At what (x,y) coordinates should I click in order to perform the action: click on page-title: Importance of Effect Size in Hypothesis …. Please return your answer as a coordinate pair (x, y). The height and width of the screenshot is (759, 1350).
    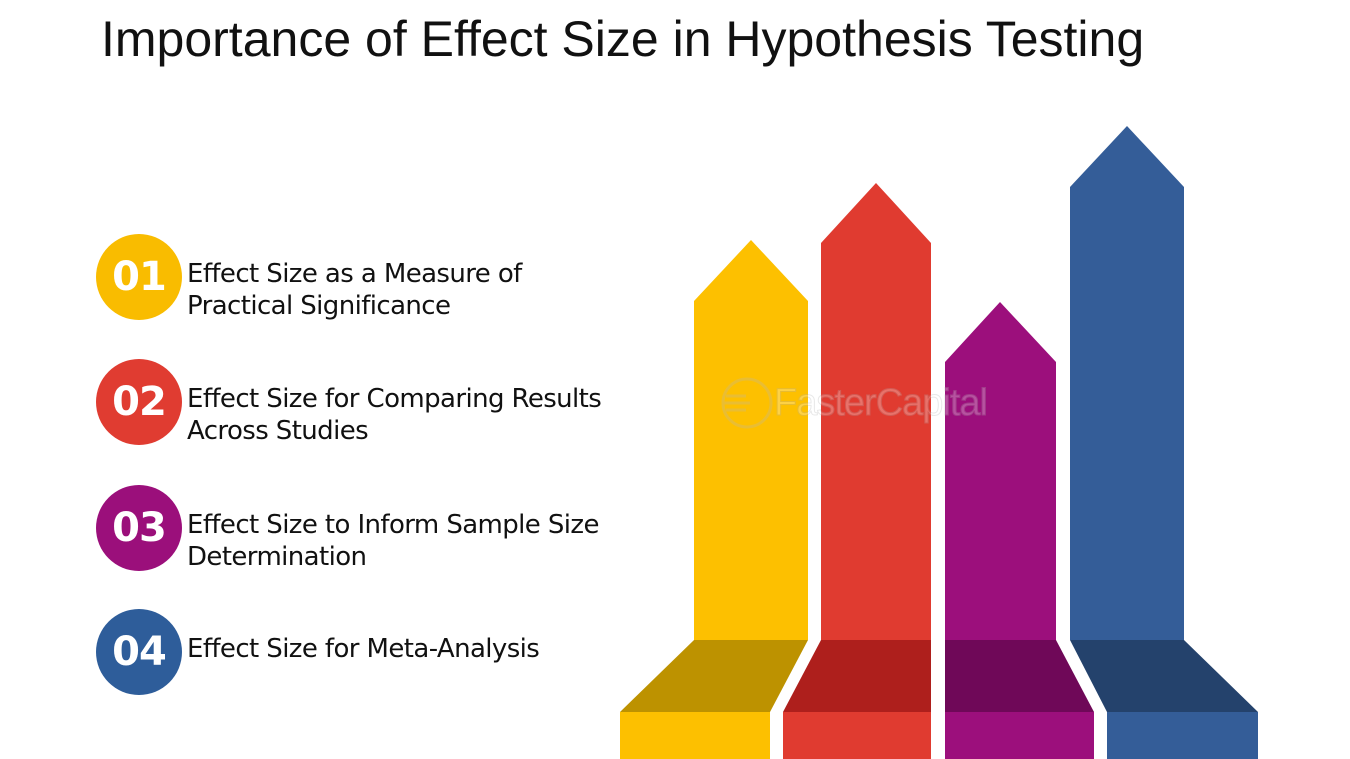
    Looking at the image, I should click on (623, 39).